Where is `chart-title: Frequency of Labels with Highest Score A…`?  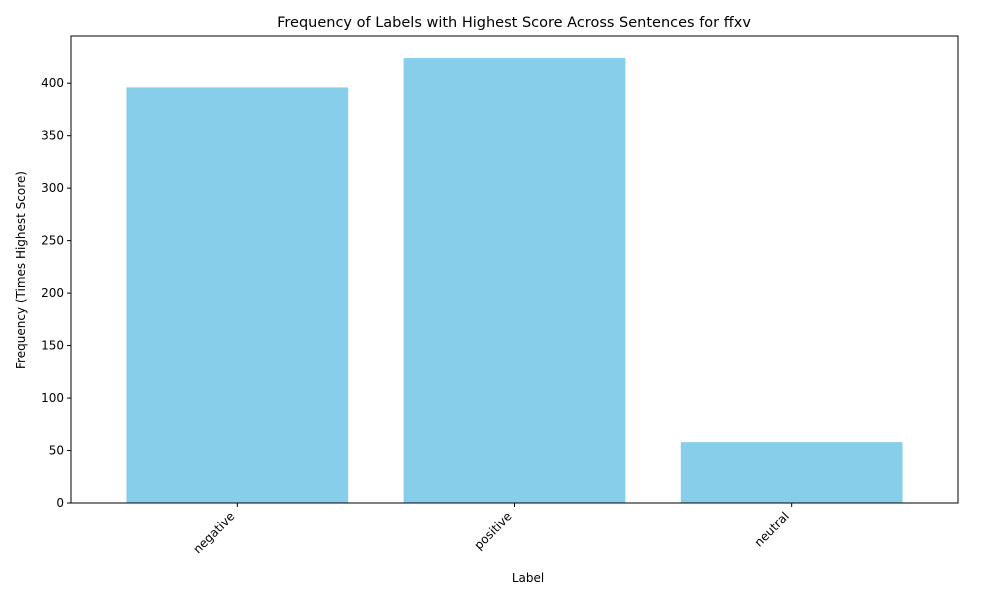
chart-title: Frequency of Labels with Highest Score A… is located at coordinates (514, 23).